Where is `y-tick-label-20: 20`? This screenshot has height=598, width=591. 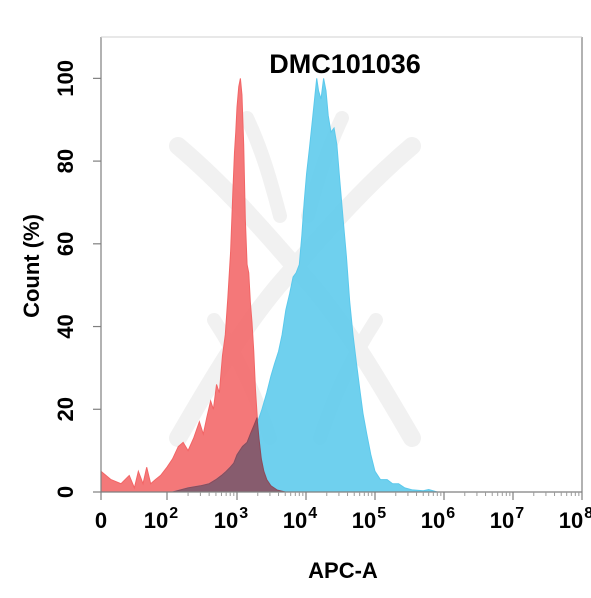 y-tick-label-20: 20 is located at coordinates (65, 409).